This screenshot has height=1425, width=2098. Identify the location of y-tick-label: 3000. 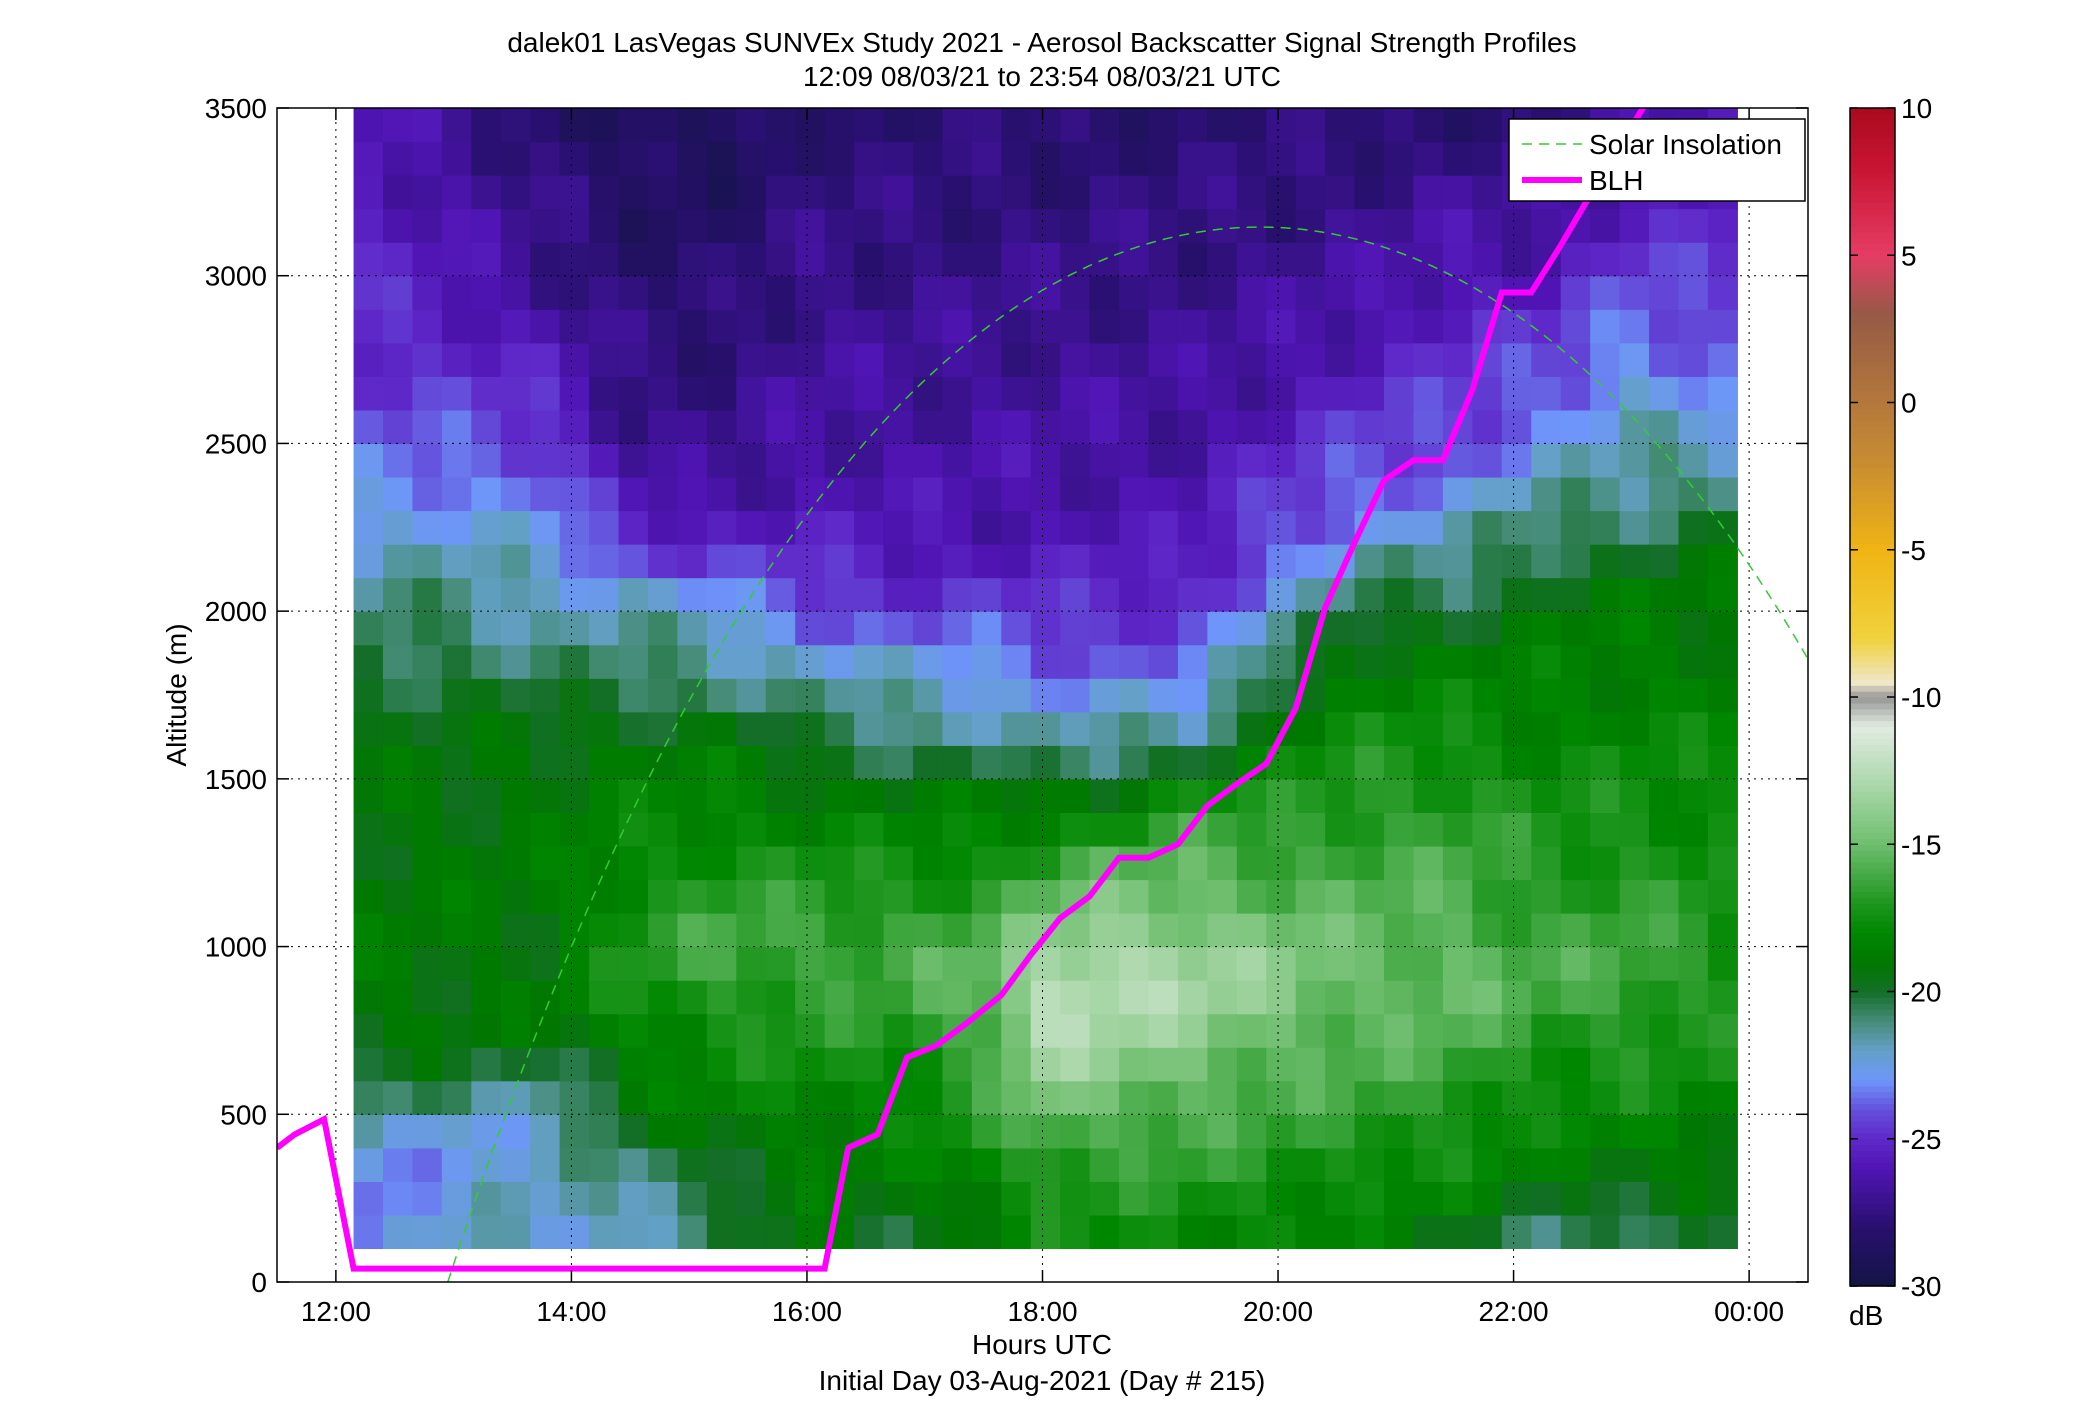
(236, 276).